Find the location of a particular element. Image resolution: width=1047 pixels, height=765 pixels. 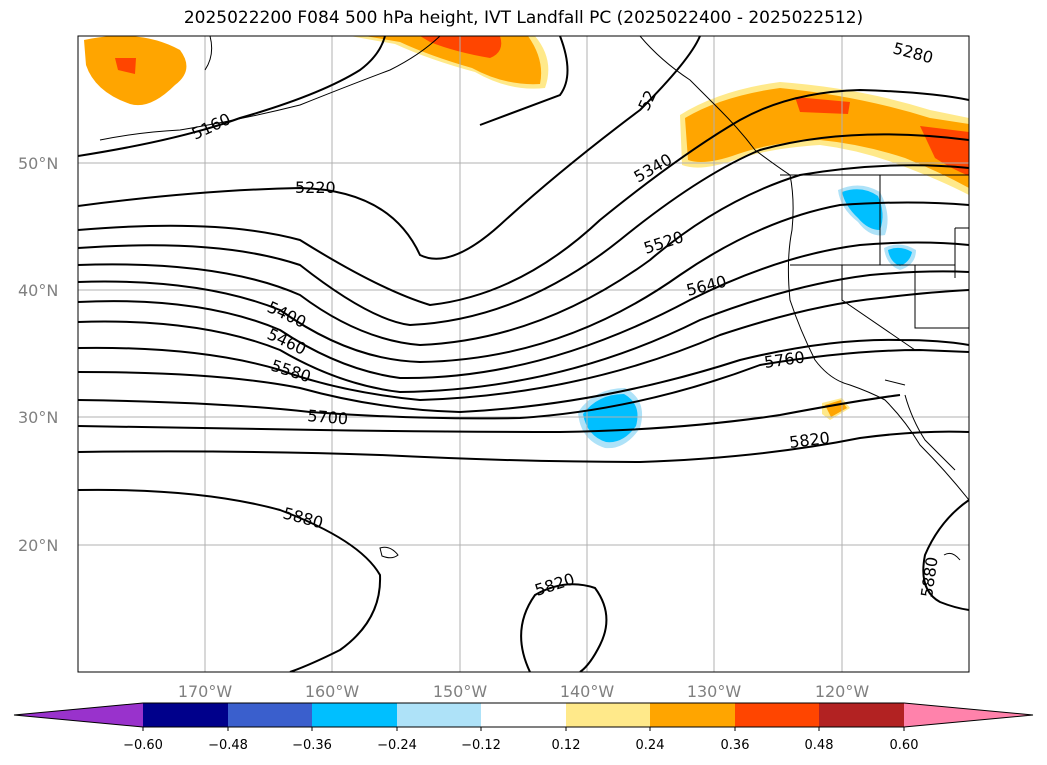

lat-label: 40°N is located at coordinates (38, 290).